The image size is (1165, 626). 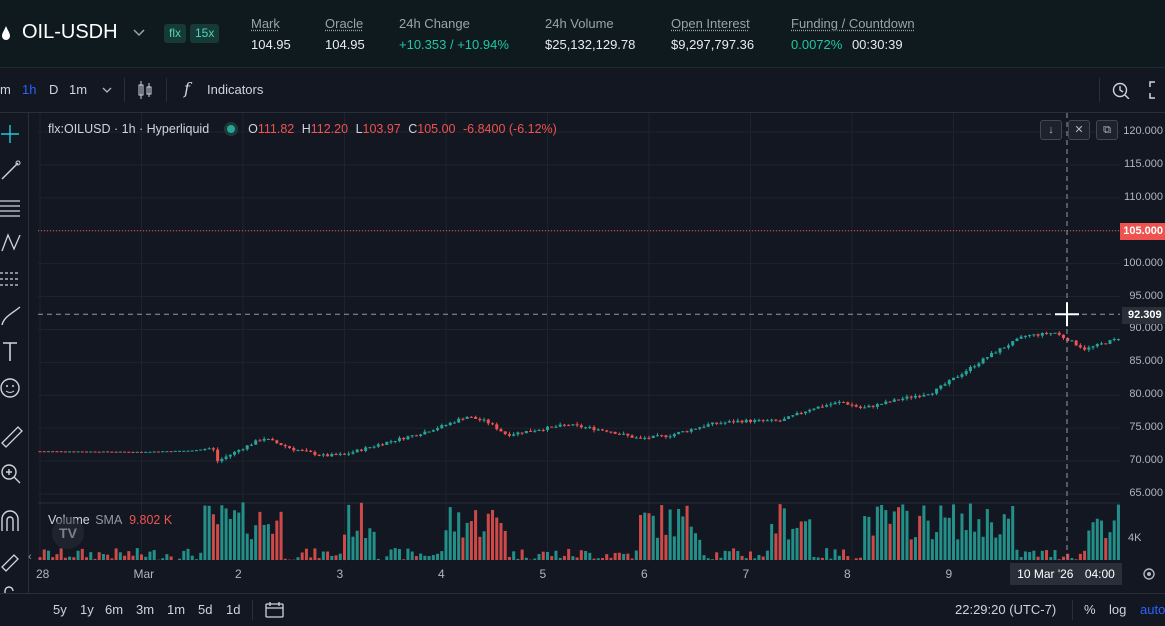 What do you see at coordinates (436, 129) in the screenshot?
I see `legend-close: 105.00` at bounding box center [436, 129].